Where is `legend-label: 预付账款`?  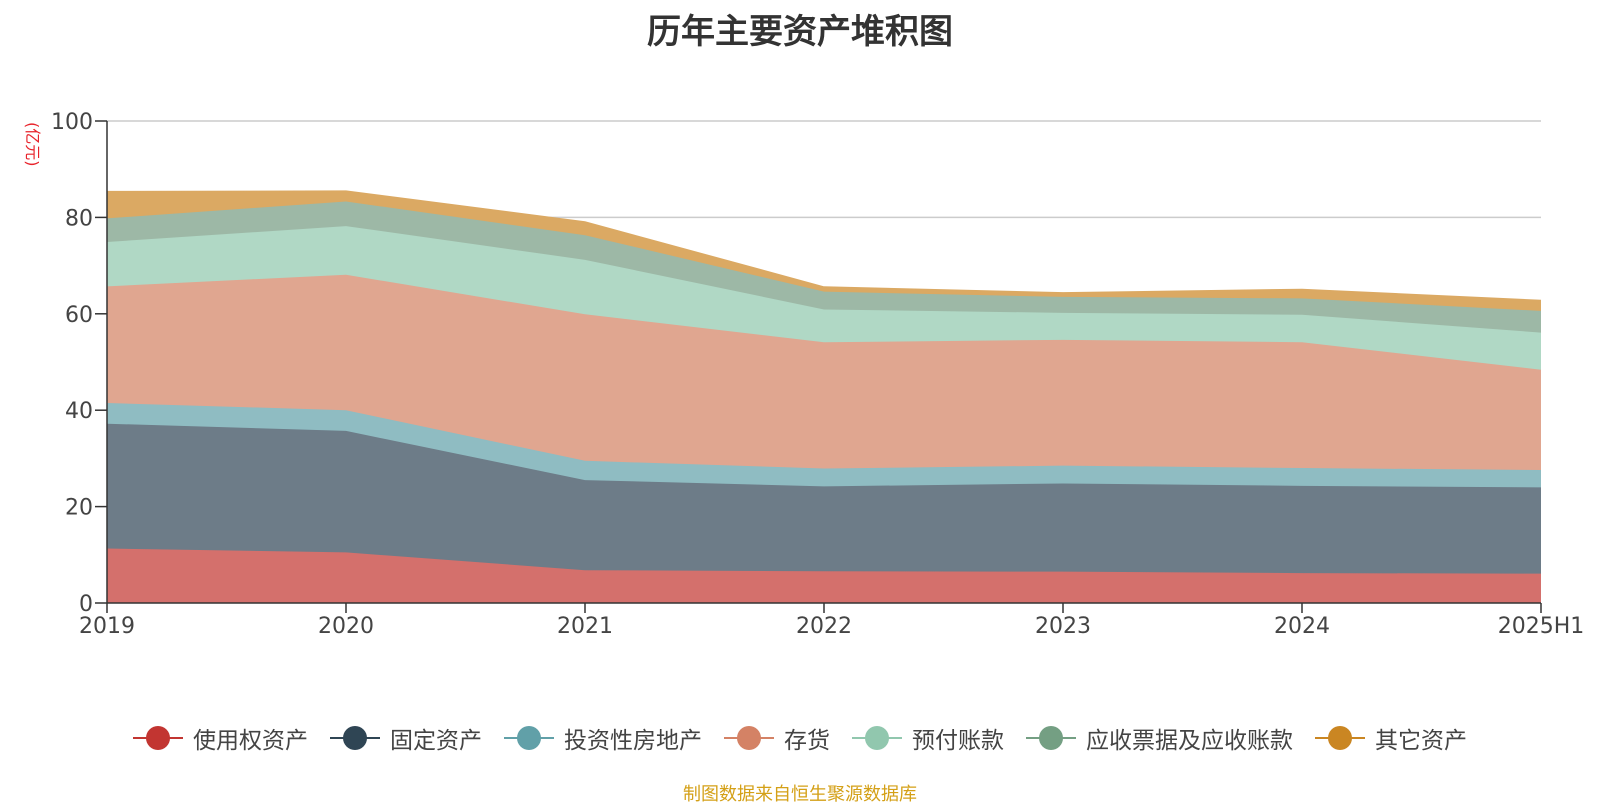
legend-label: 预付账款 is located at coordinates (958, 741).